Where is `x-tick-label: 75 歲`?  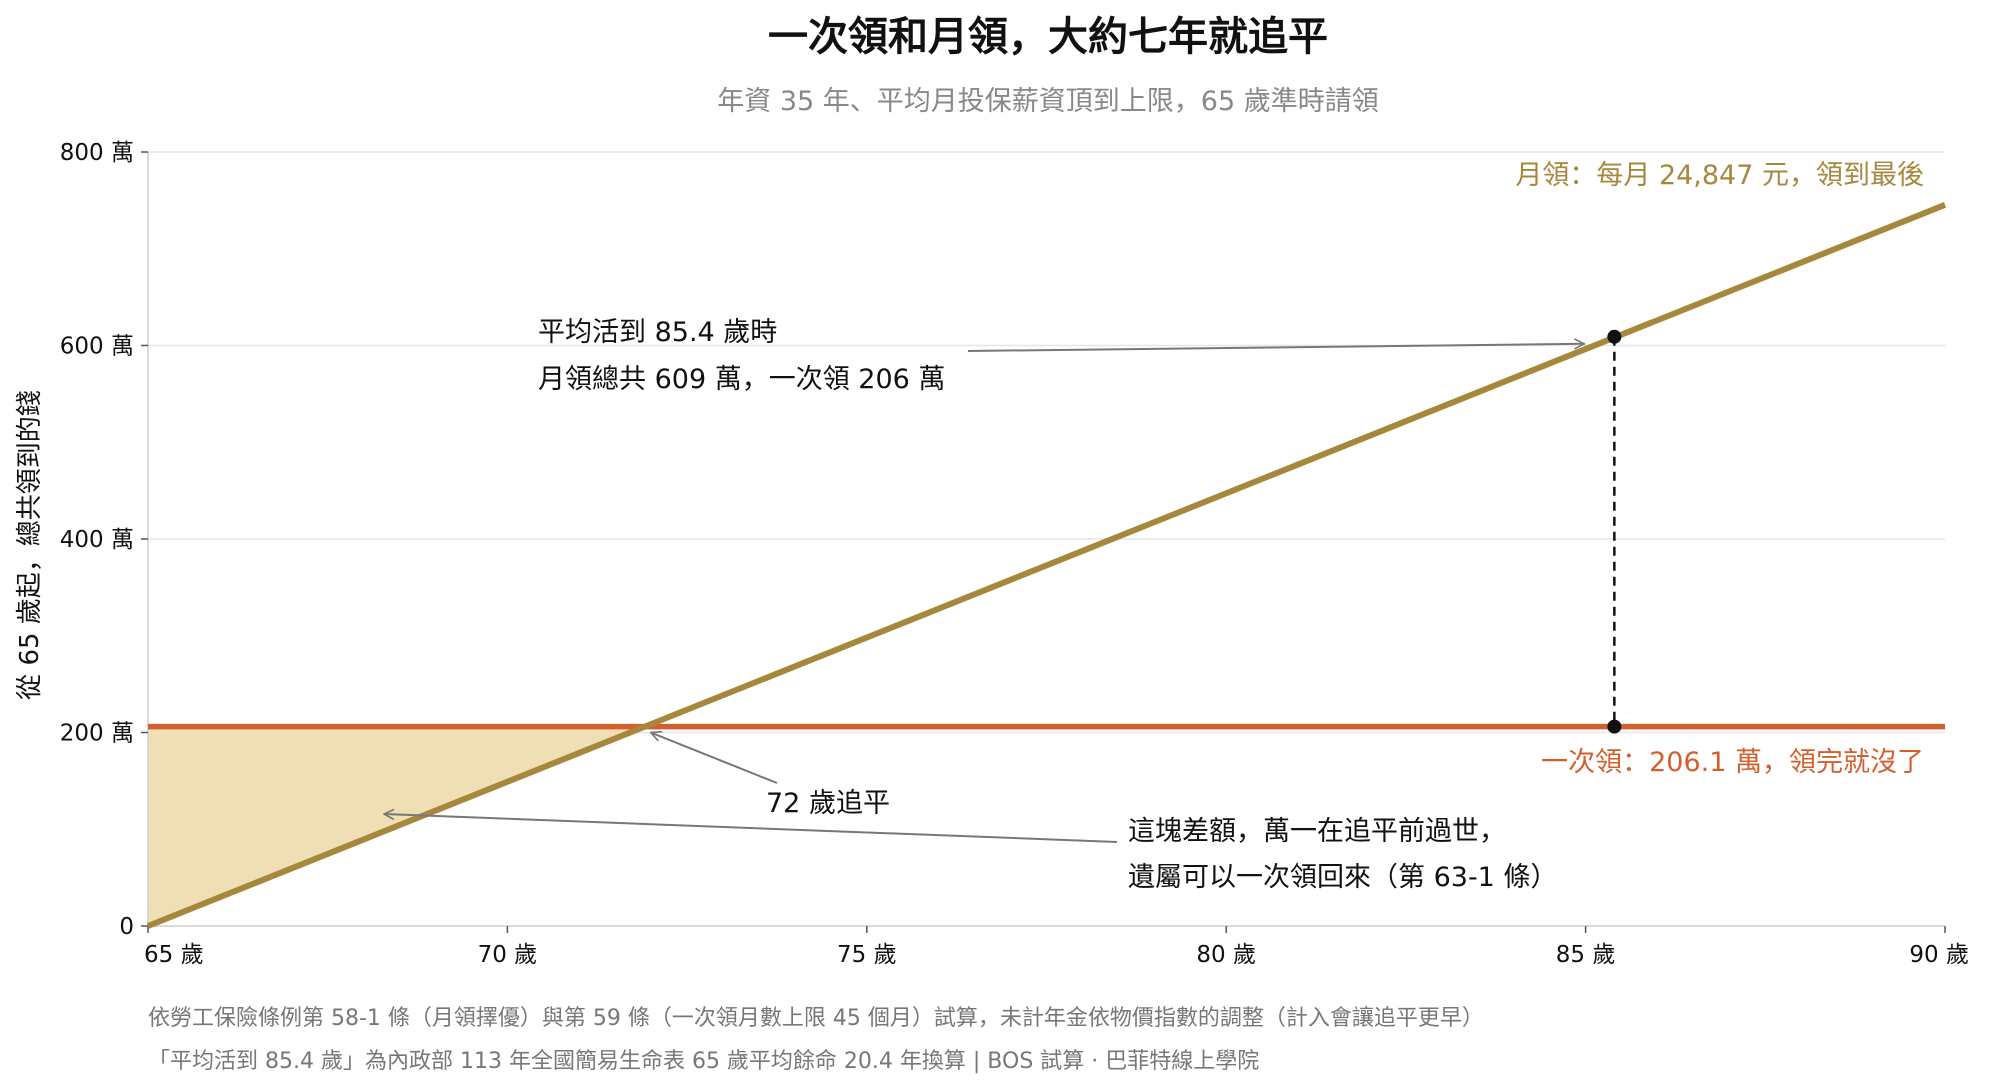
x-tick-label: 75 歲 is located at coordinates (867, 955).